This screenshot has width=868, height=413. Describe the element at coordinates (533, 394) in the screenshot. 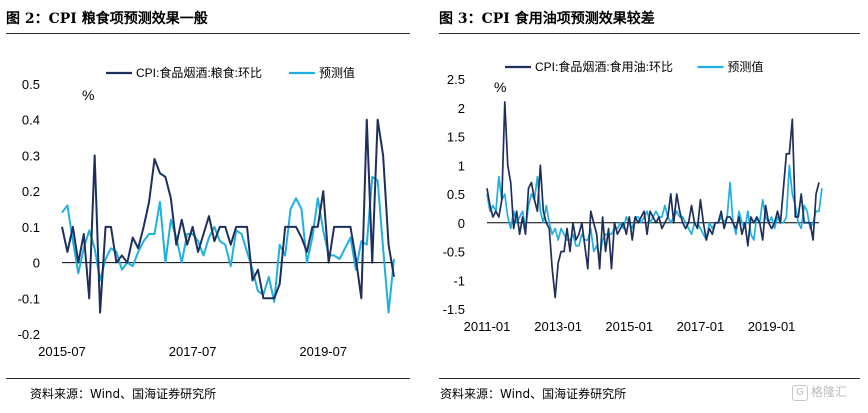

I see `chart-2-source: 资料来源：Wind、国海证券研究所` at that location.